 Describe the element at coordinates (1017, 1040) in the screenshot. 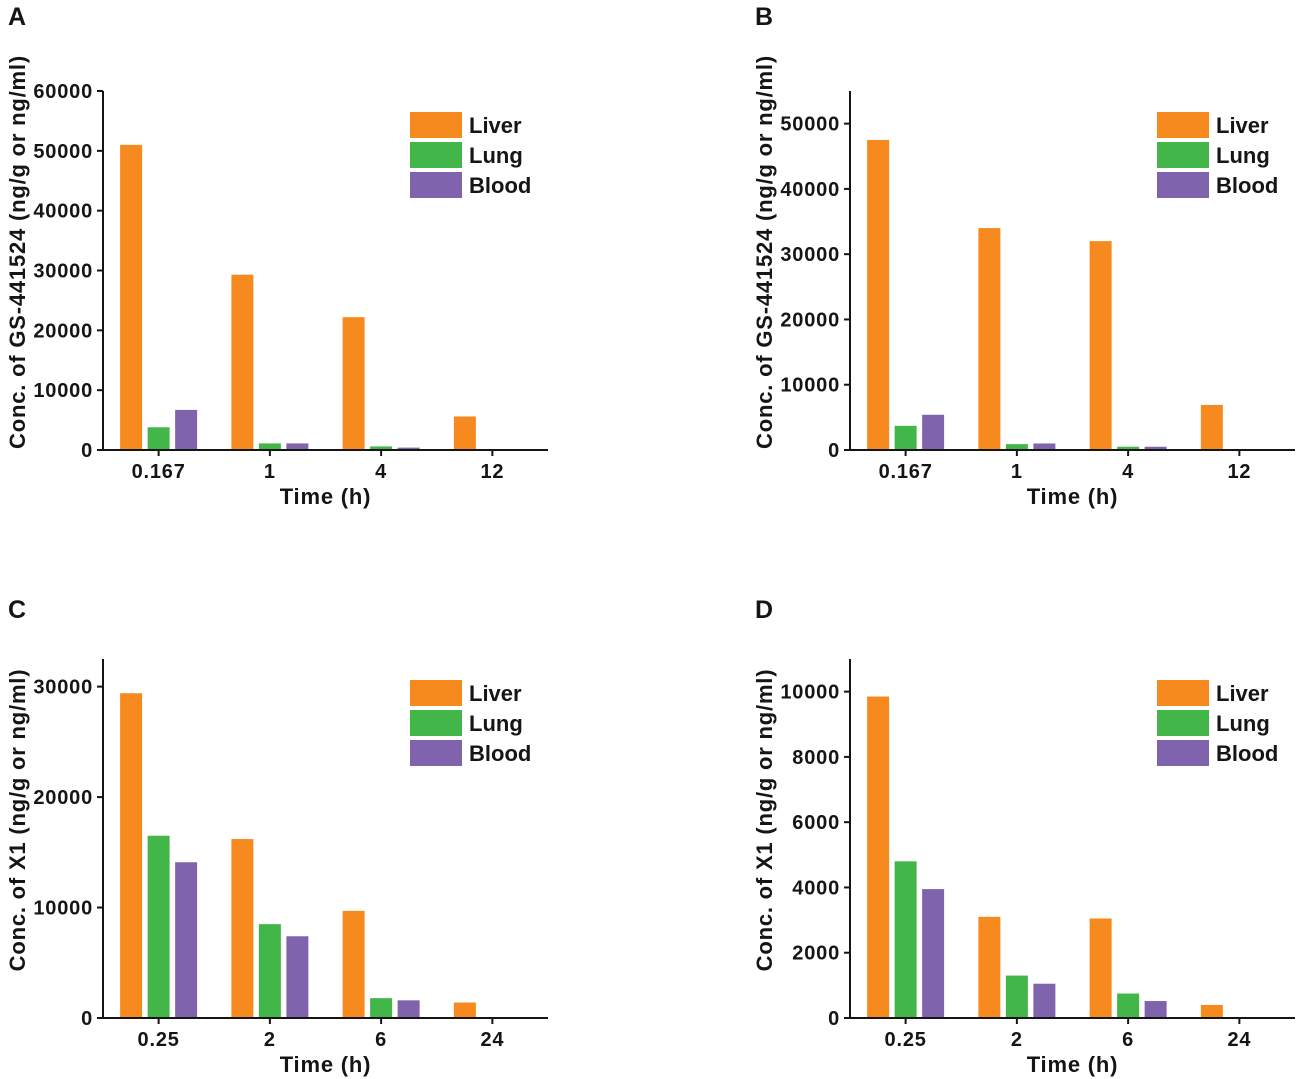

I see `x-tick-label: 2` at that location.